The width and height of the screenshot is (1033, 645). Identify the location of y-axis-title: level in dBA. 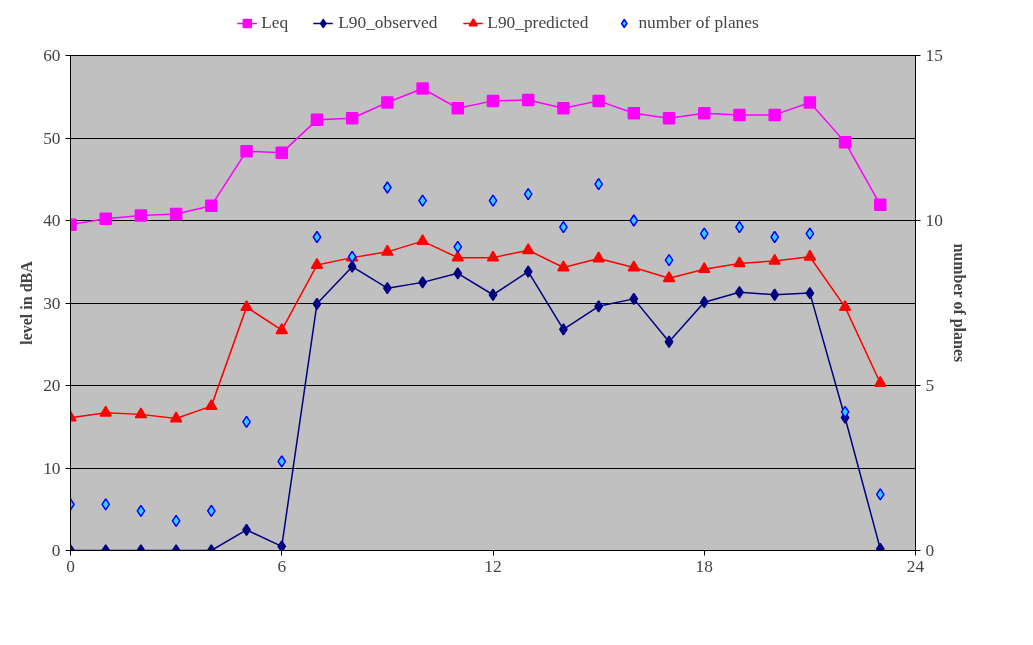
(27, 302).